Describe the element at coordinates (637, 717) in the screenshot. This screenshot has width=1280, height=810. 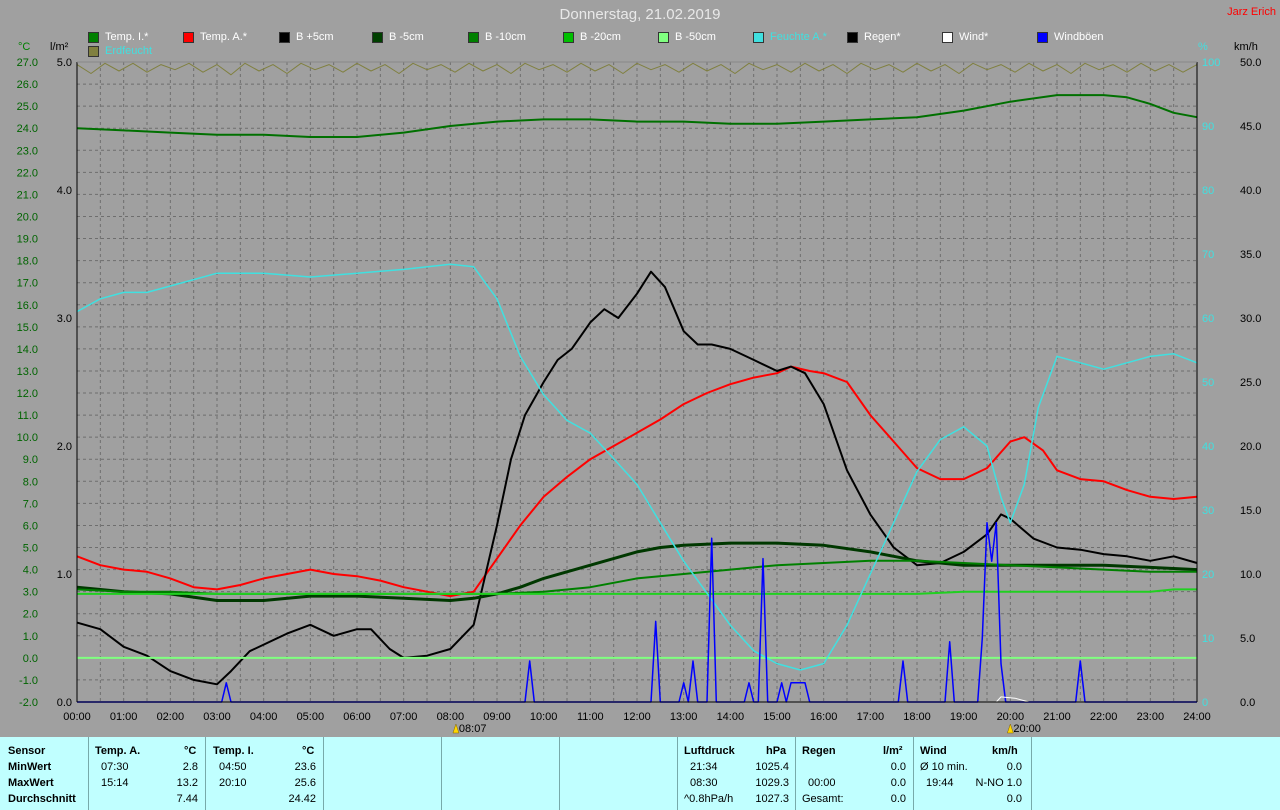
I see `time-tick-label: 12:00` at that location.